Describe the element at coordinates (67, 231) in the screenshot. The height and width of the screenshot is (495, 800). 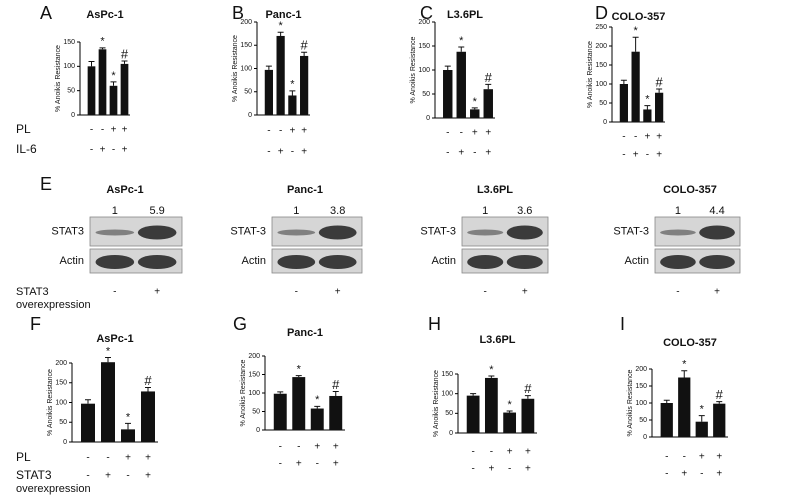
I see `band-label: STAT3` at that location.